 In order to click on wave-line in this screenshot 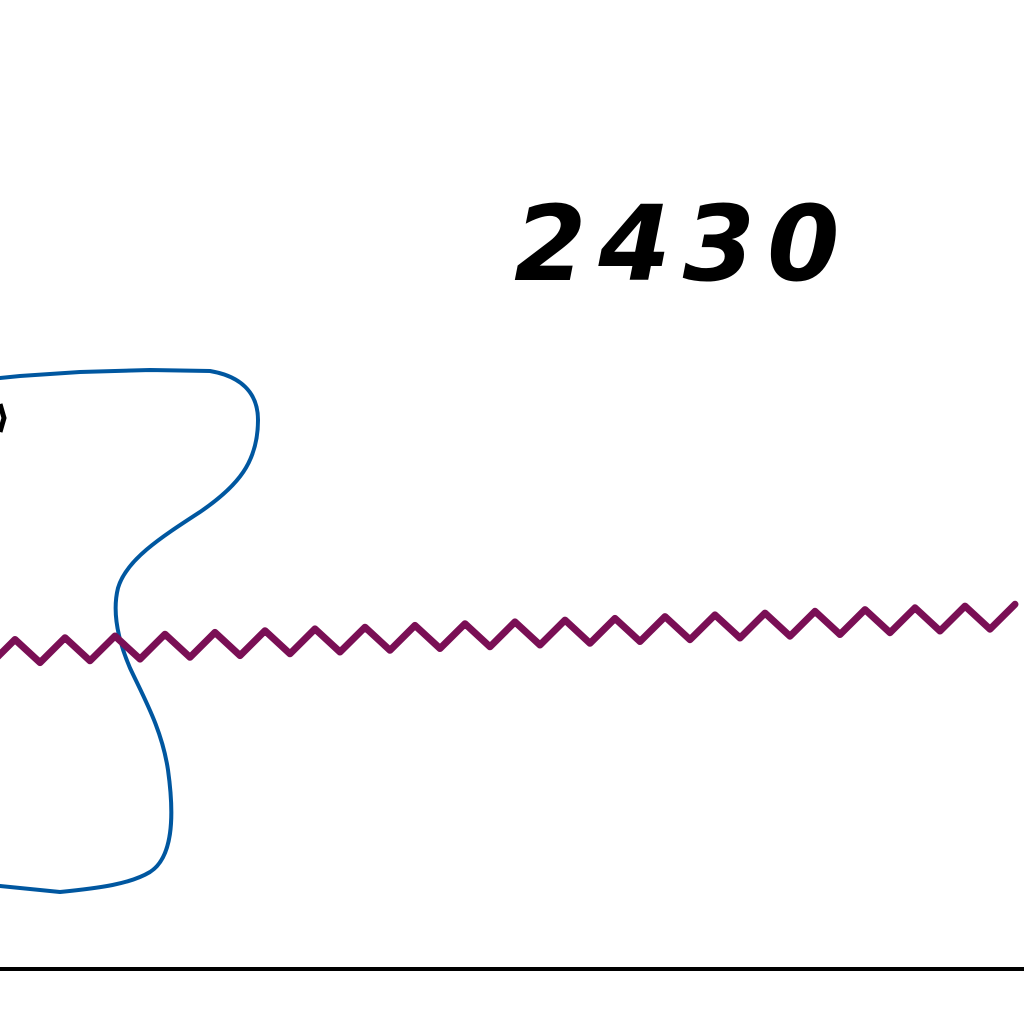, I will do `click(509, 633)`.